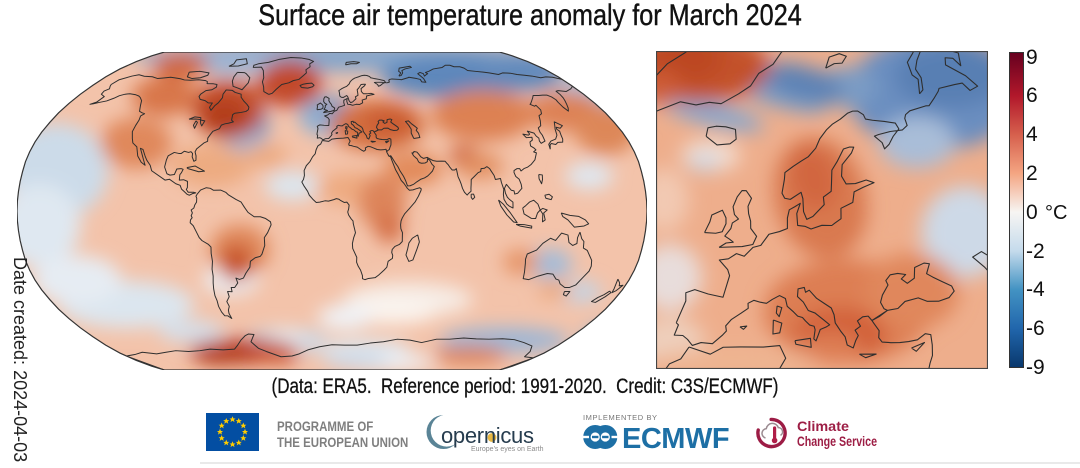 This screenshot has height=468, width=1080. What do you see at coordinates (837, 441) in the screenshot?
I see `svg-text: Change Service` at bounding box center [837, 441].